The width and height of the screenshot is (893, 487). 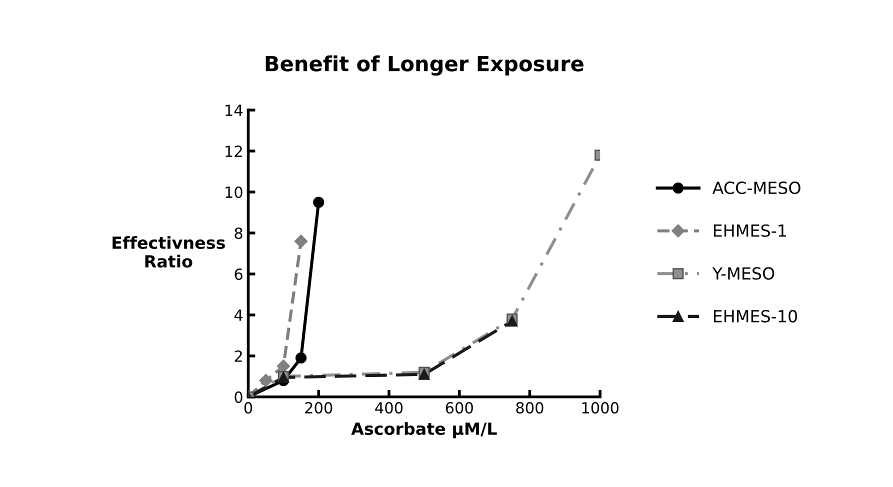 I want to click on x-axis-title: Ascorbate µM/L, so click(x=424, y=430).